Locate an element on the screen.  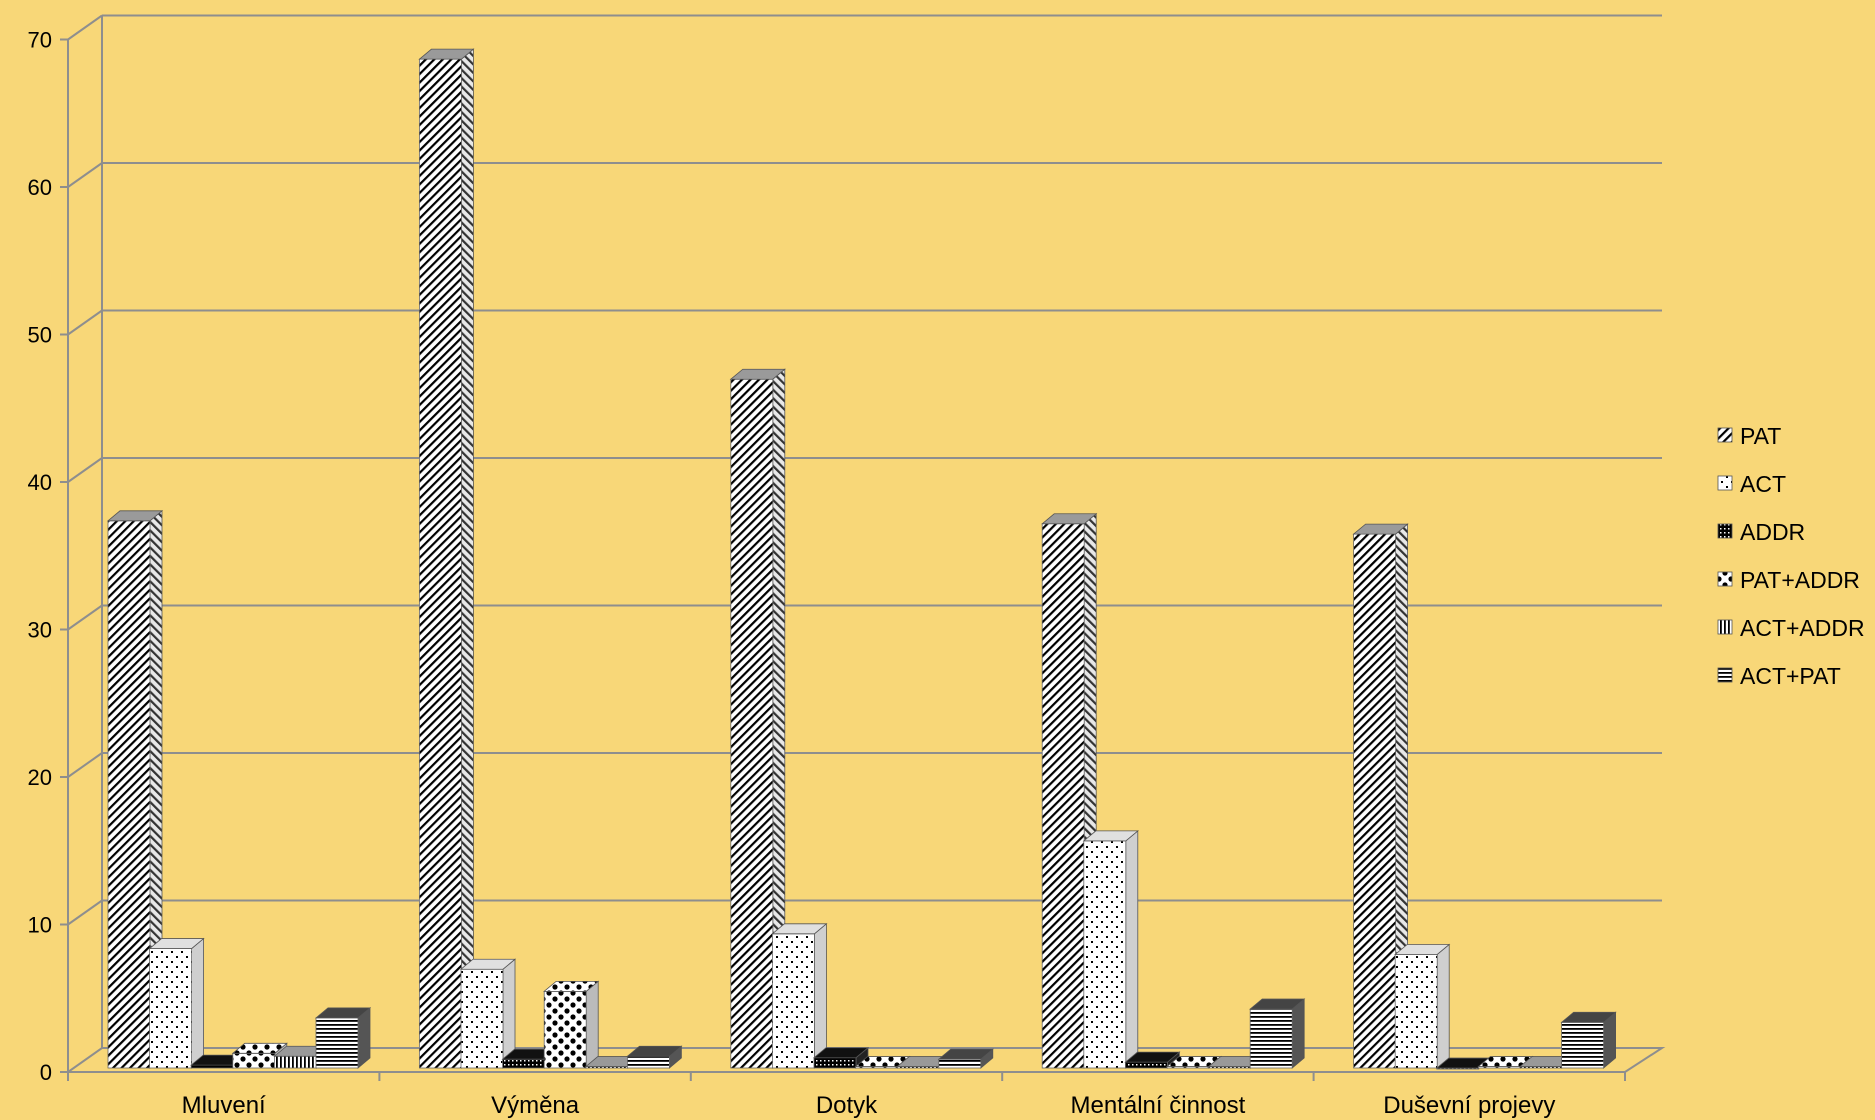
legend-item: ACT is located at coordinates (1751, 484).